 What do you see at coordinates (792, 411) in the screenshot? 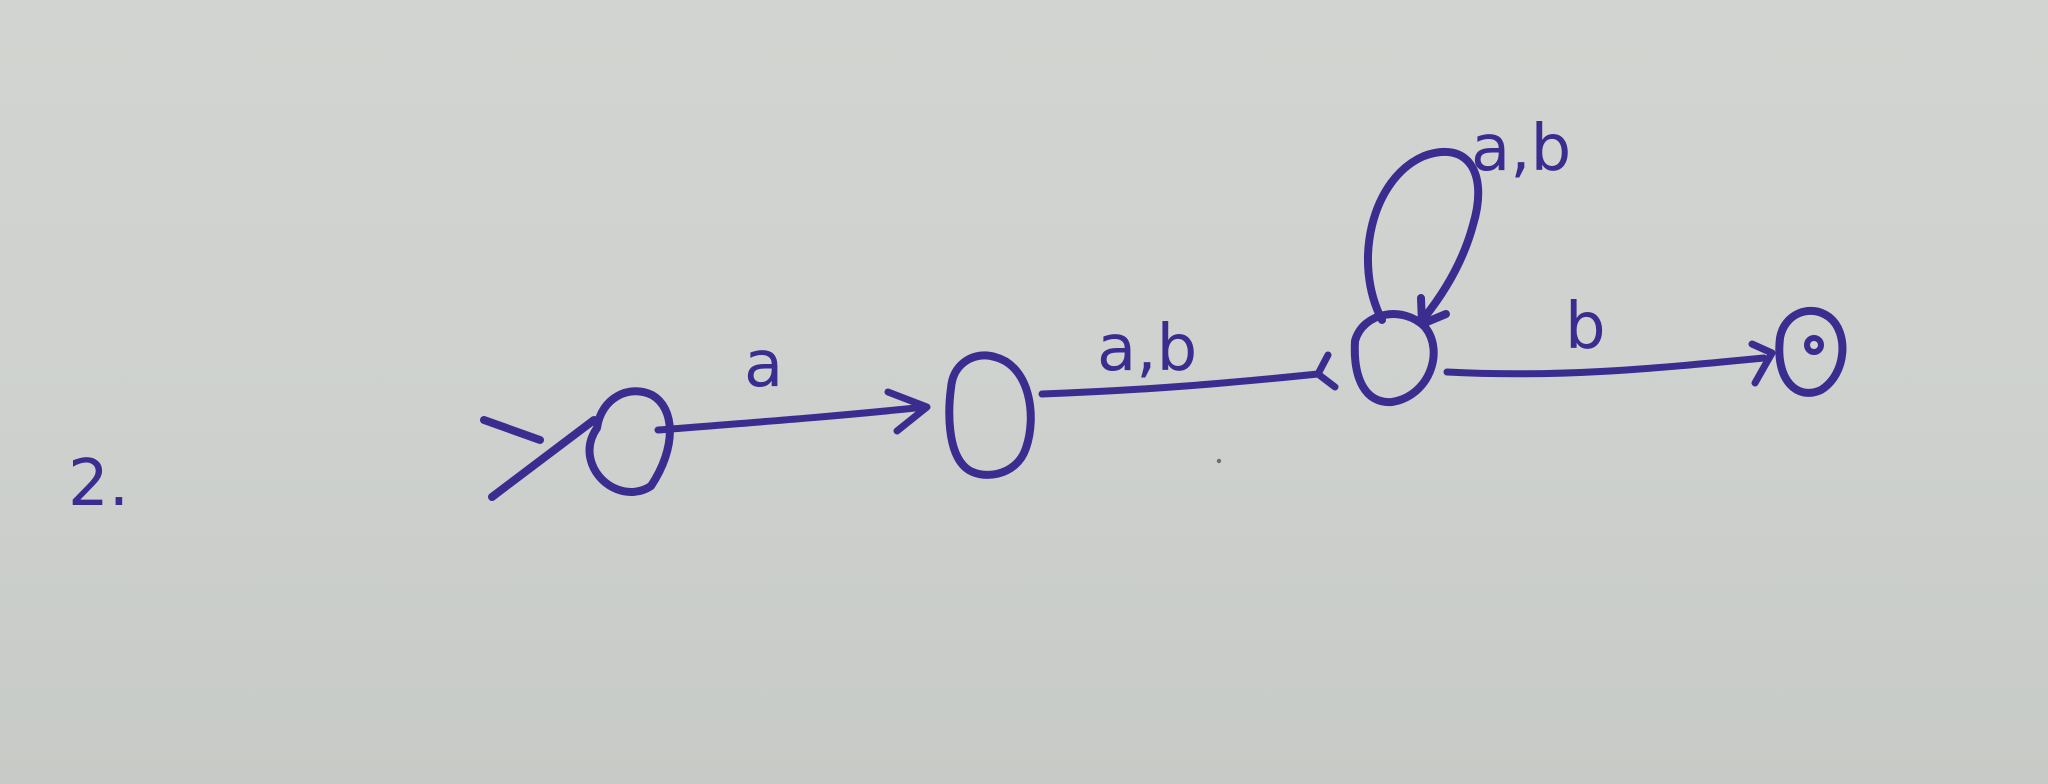
I see `edge-q0-q1` at bounding box center [792, 411].